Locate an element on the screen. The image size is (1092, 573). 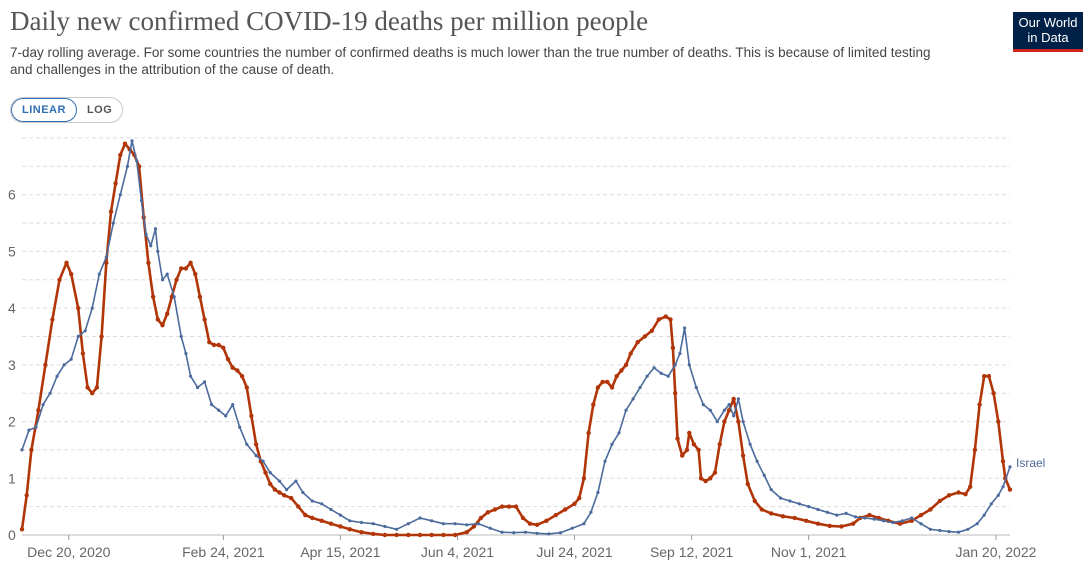
linear-scale-button: LINEAR is located at coordinates (44, 110).